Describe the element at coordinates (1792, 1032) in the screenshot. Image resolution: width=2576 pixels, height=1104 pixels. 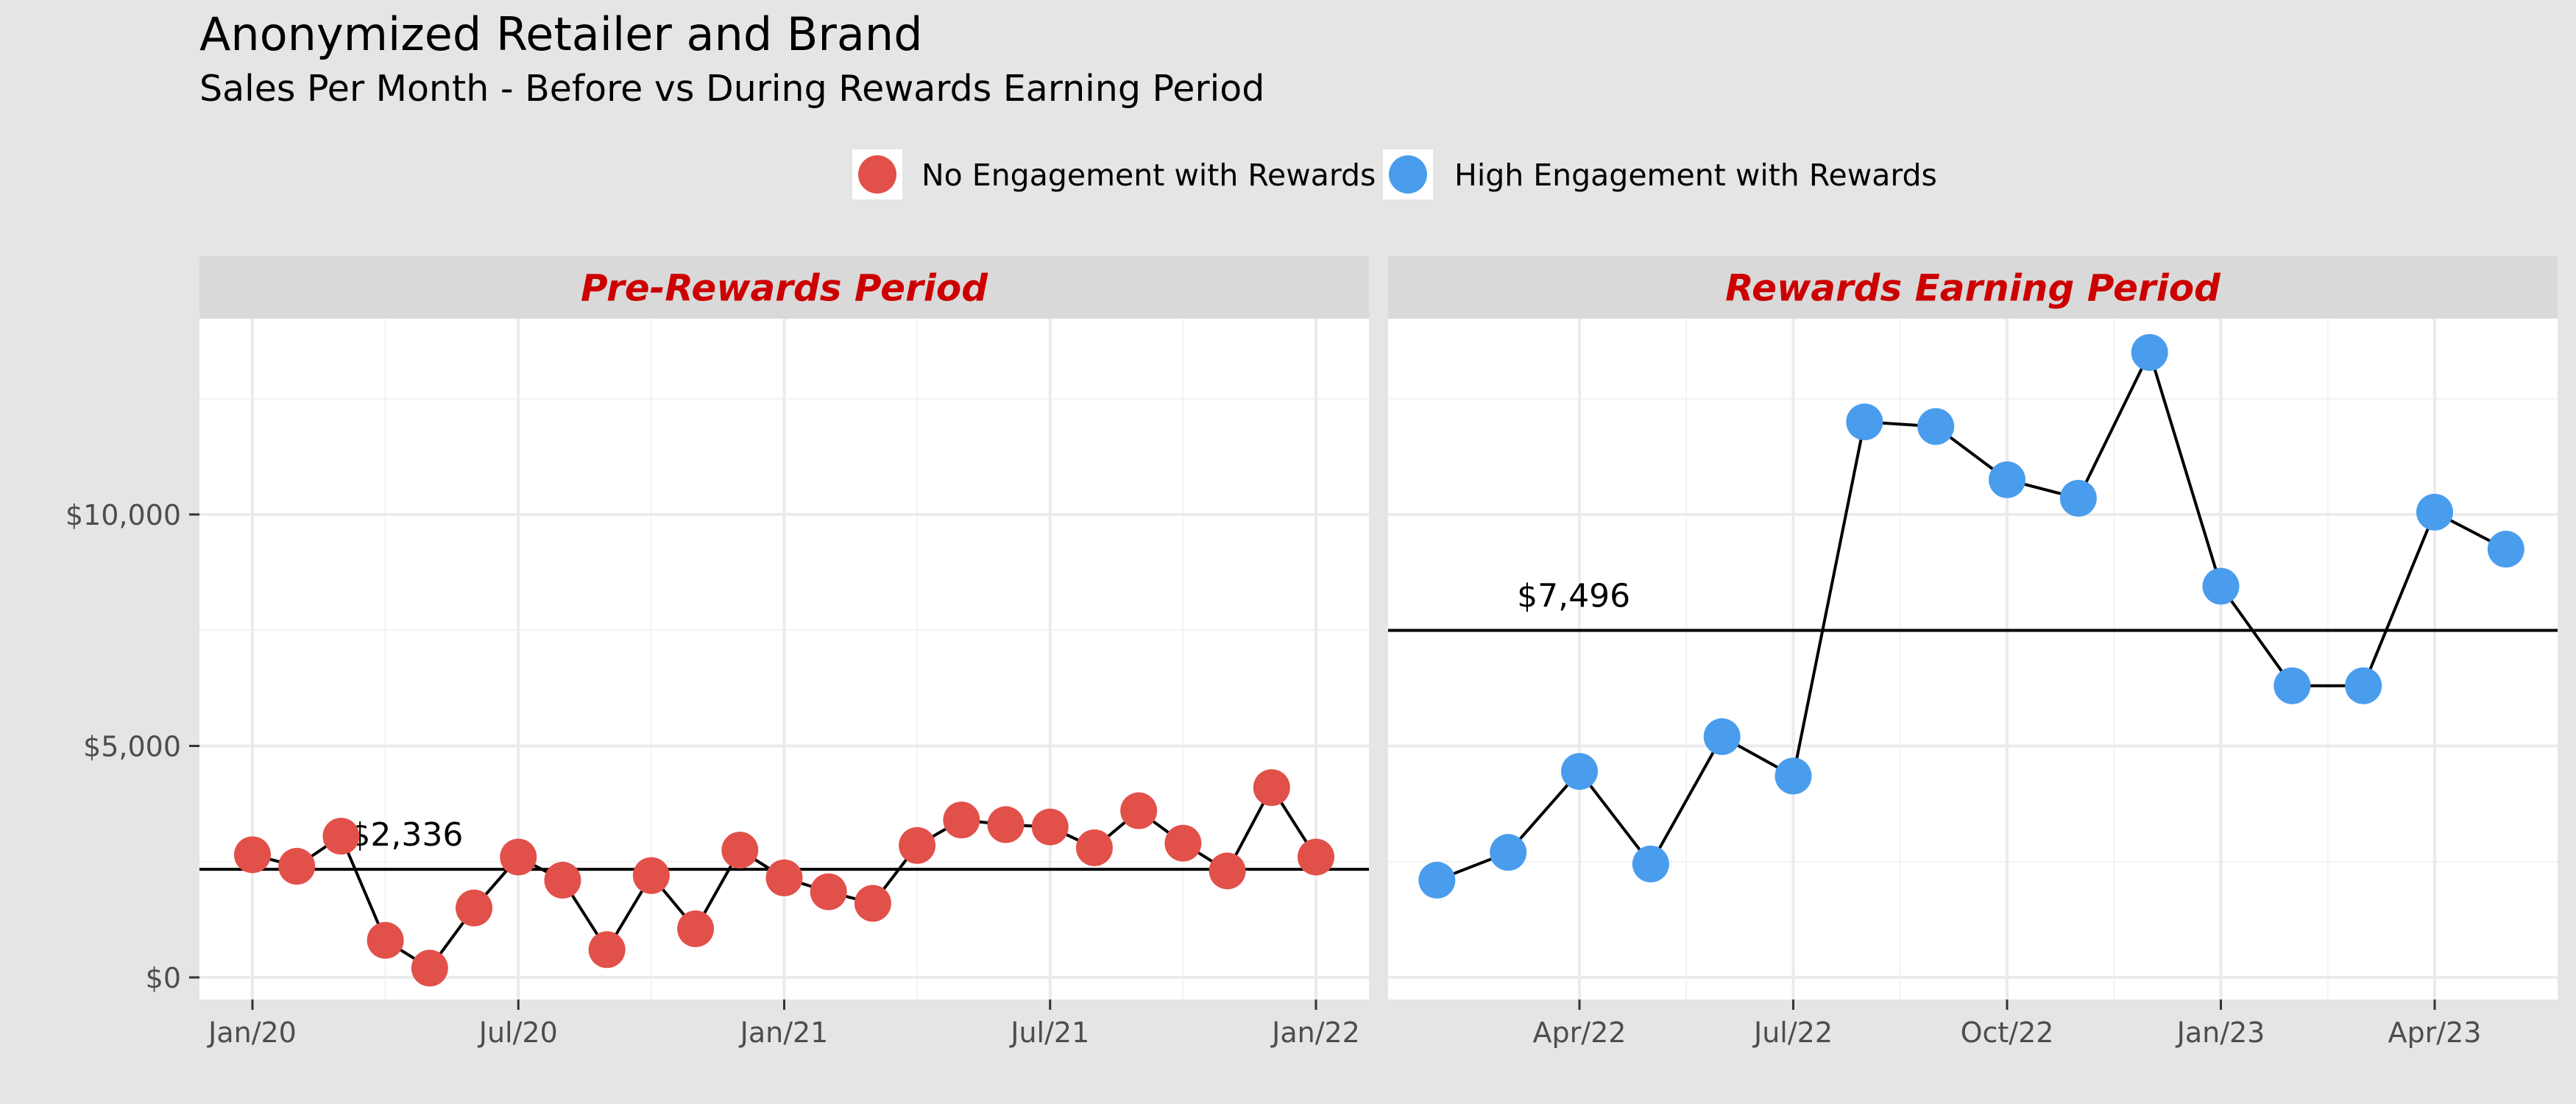
I see `x-tick-label: Jul/22` at that location.